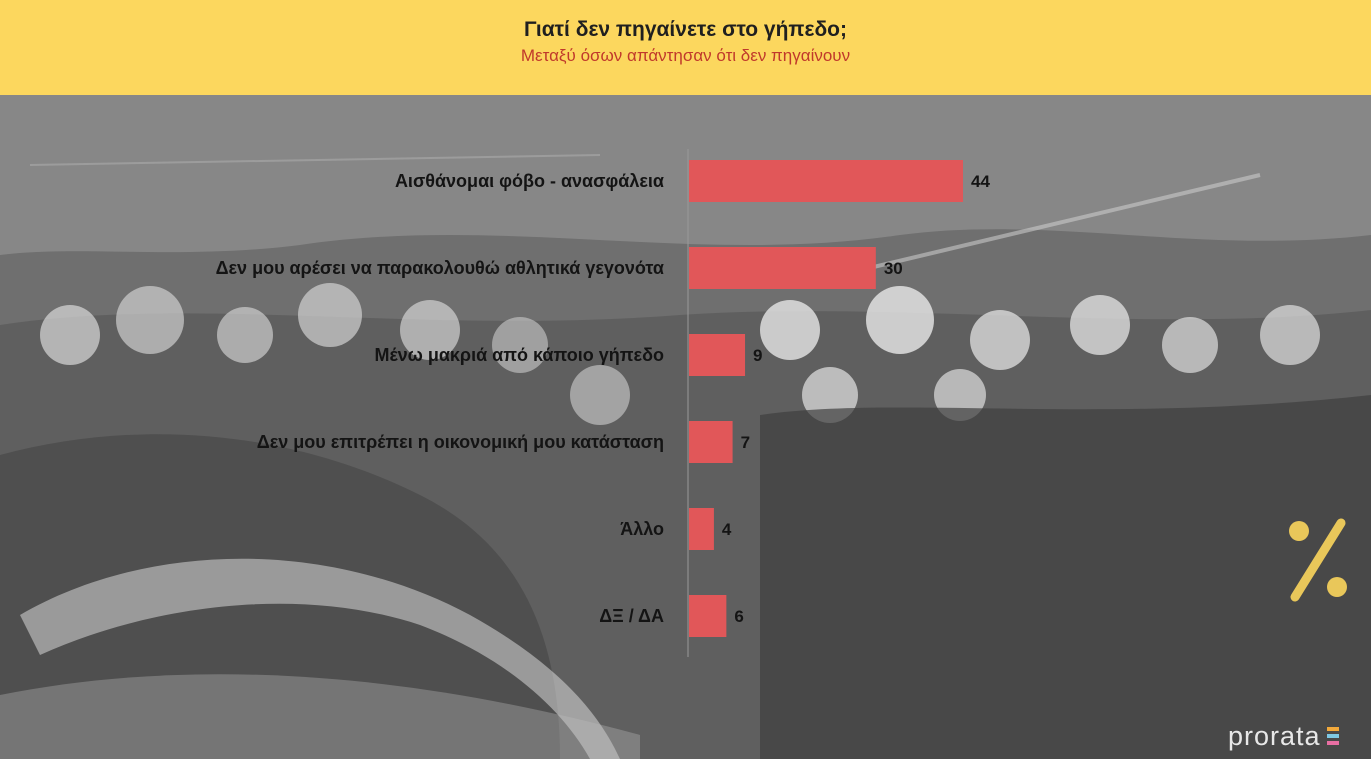  Describe the element at coordinates (727, 529) in the screenshot. I see `value-label: 4` at that location.